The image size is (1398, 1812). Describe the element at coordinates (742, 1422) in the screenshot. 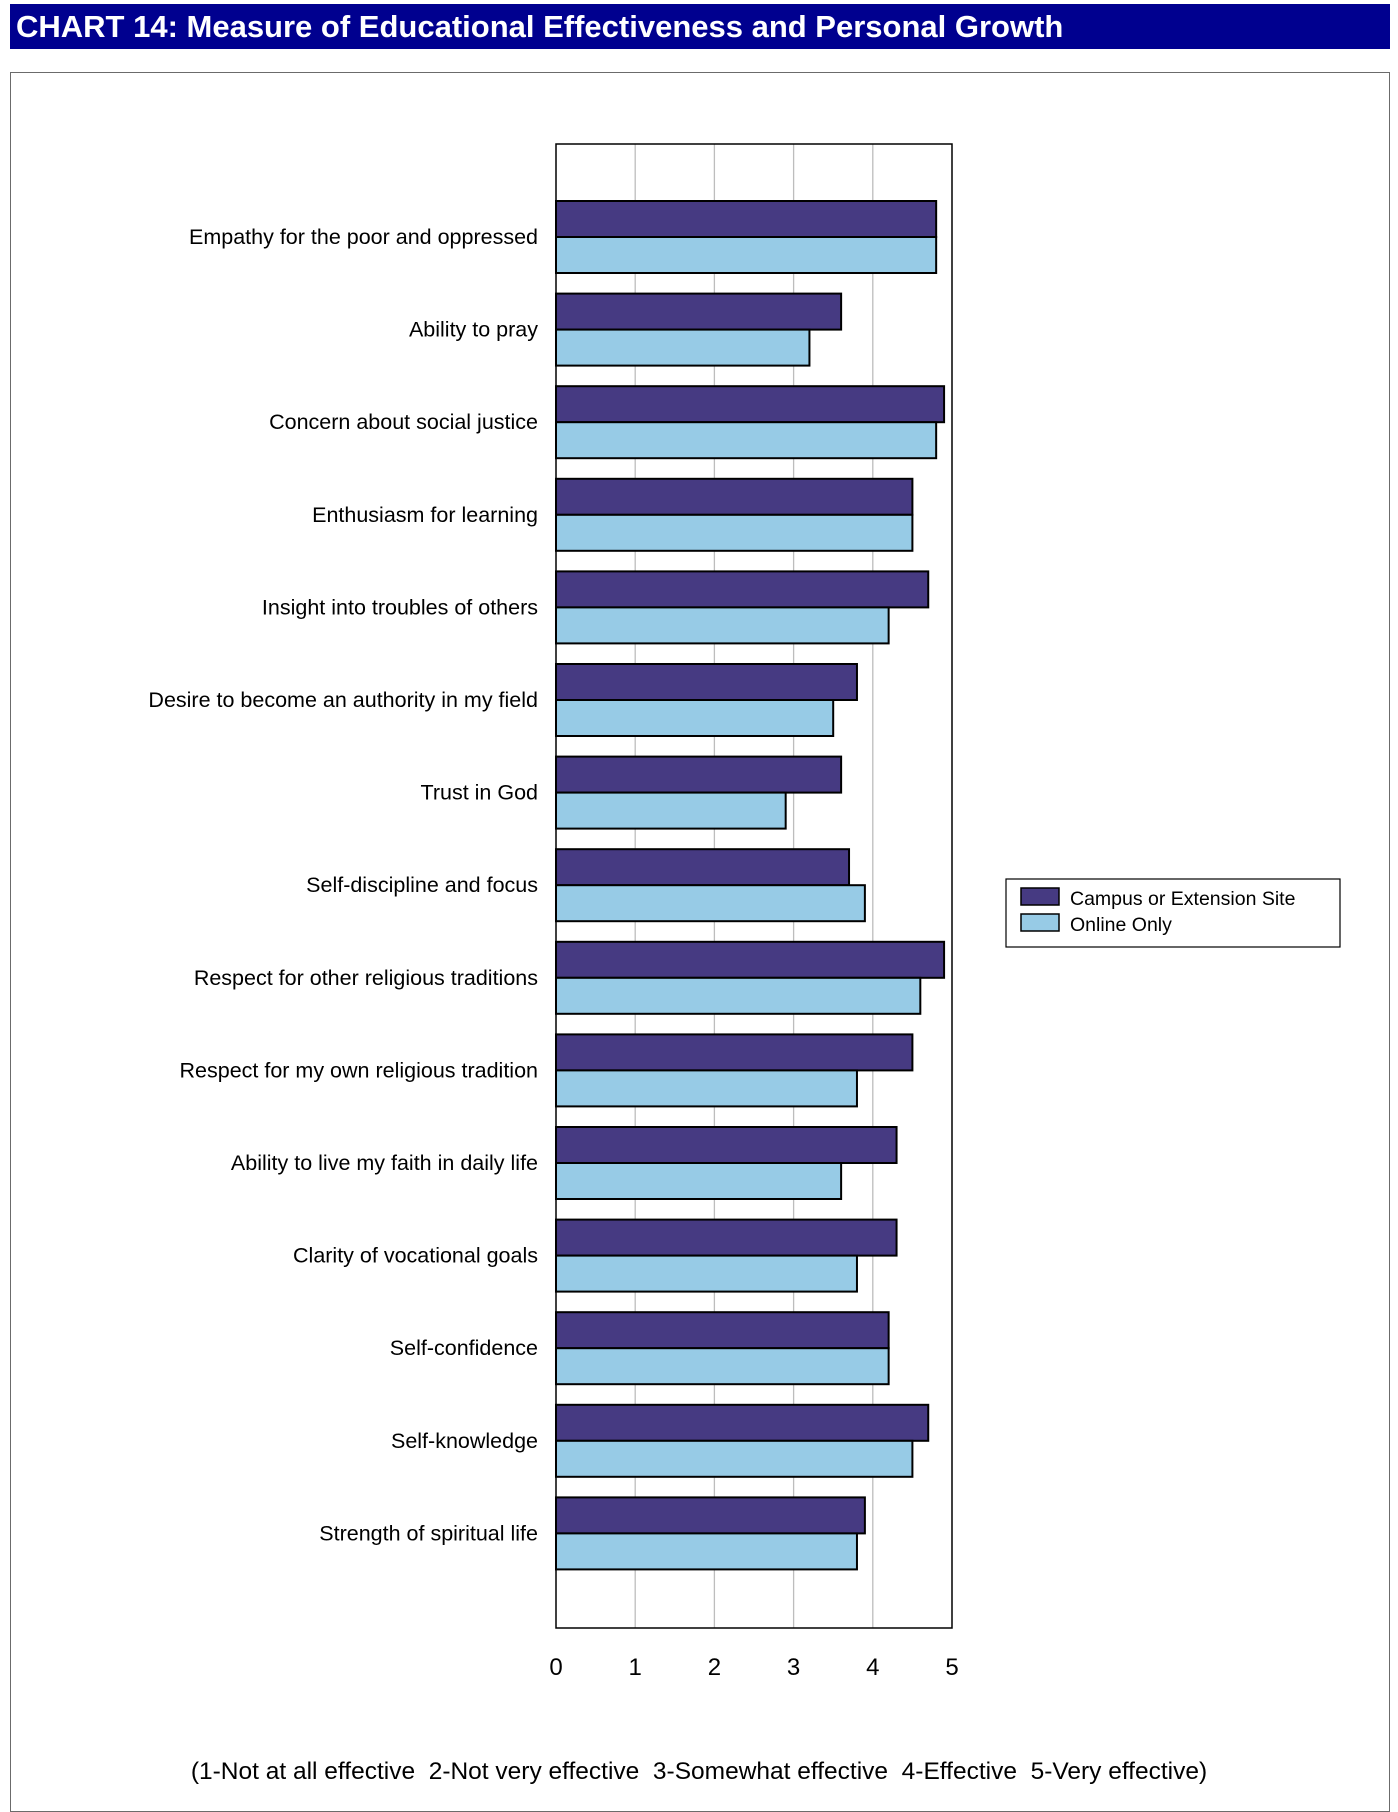

I see `bar-campus-self-knowledge` at that location.